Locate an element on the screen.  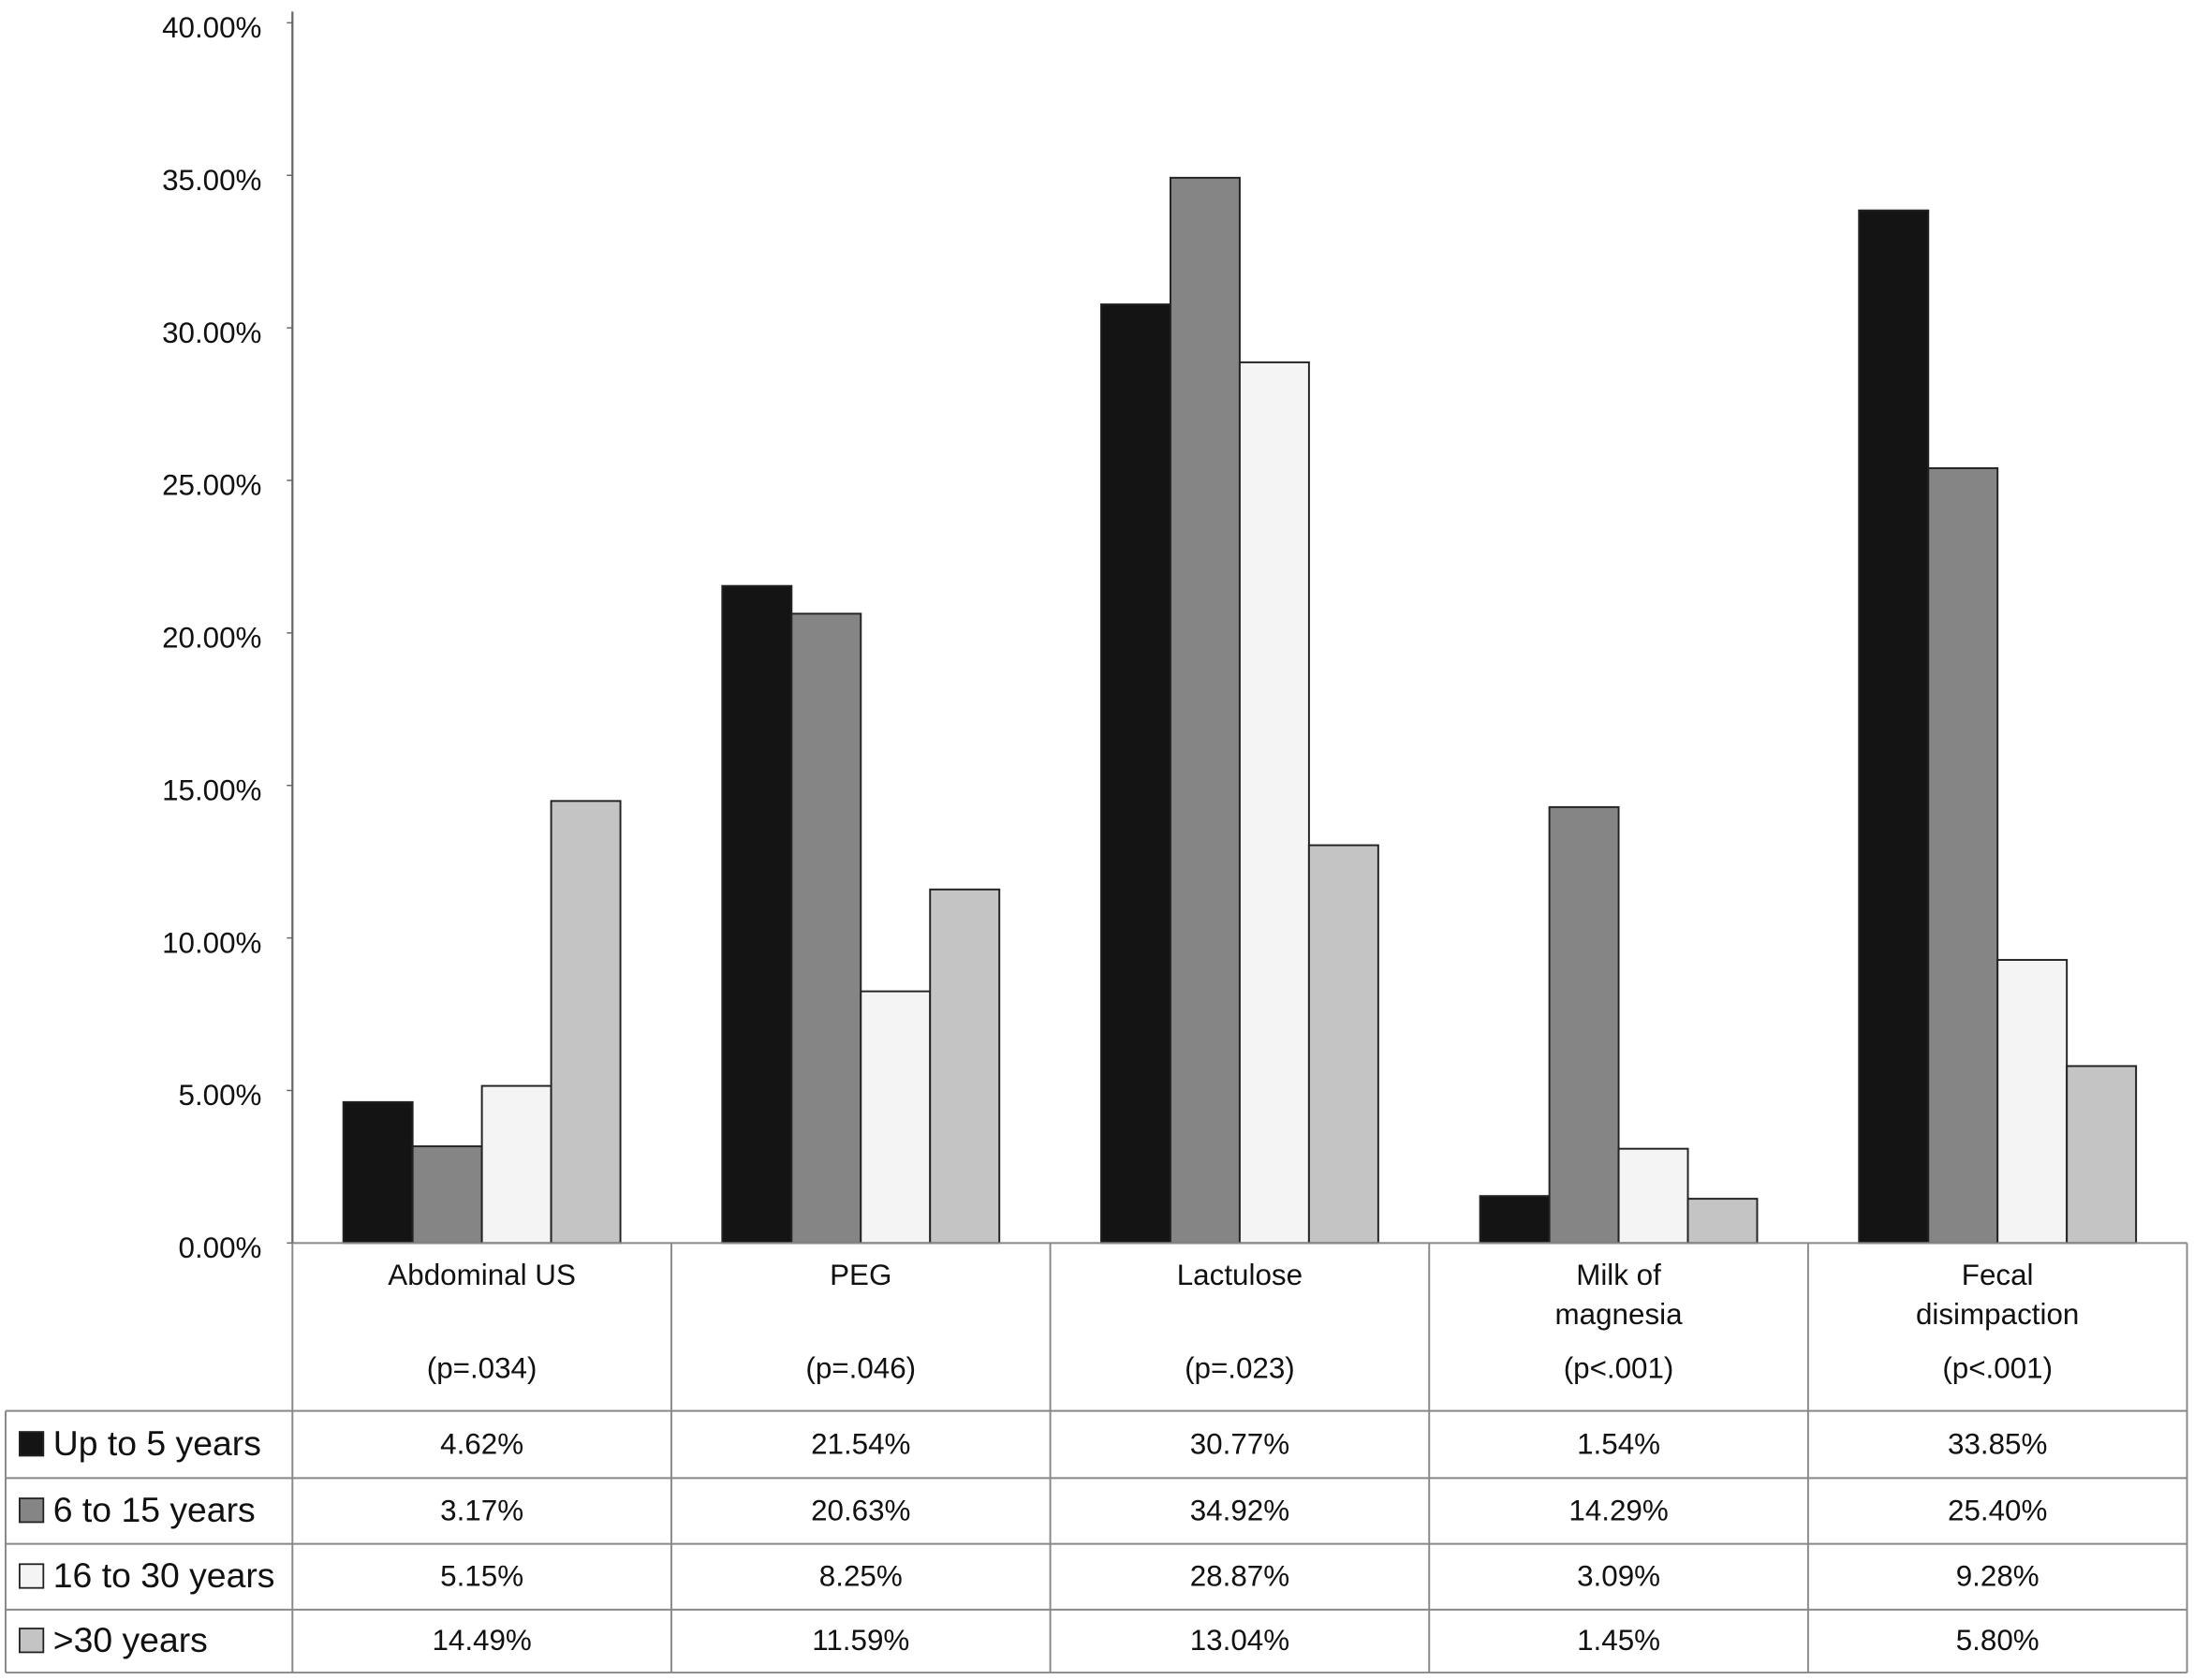
value-label: 3.09% is located at coordinates (1618, 1576).